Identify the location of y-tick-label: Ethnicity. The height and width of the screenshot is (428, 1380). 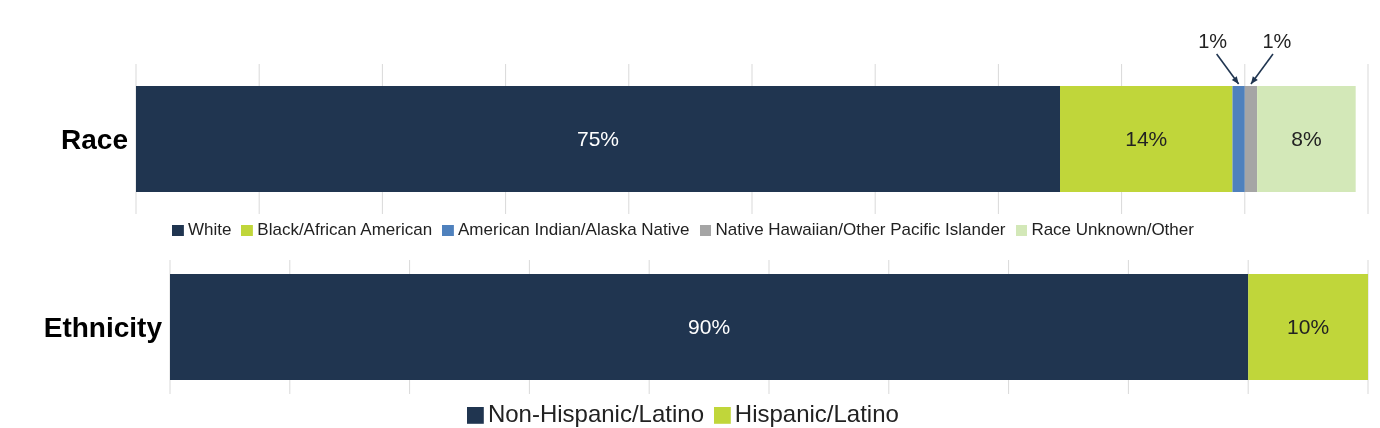
(103, 327).